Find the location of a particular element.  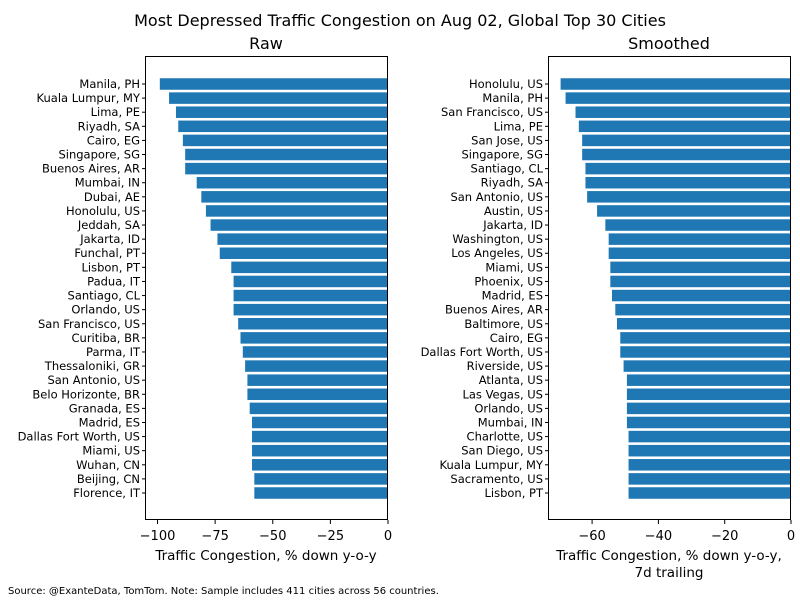

raw-y-tick-label: Thessaloniki, GR is located at coordinates (92, 366).